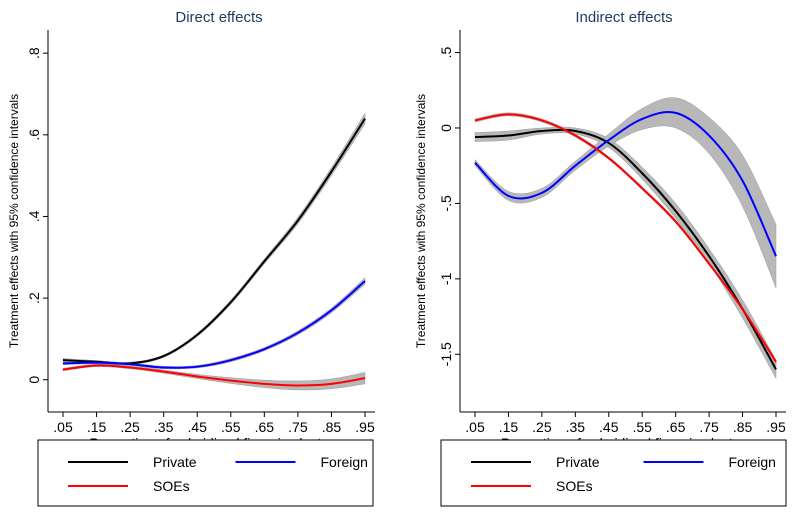  What do you see at coordinates (34, 53) in the screenshot?
I see `y-tick-label: .8` at bounding box center [34, 53].